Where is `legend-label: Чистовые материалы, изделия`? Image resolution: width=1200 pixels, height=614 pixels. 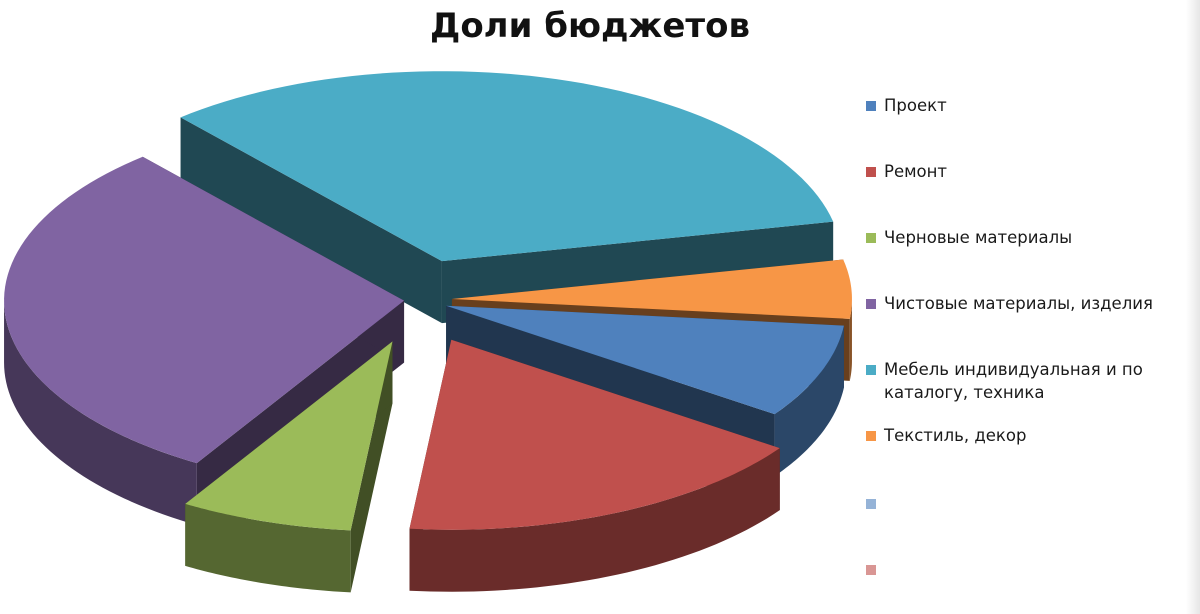
legend-label: Чистовые материалы, изделия is located at coordinates (1018, 303).